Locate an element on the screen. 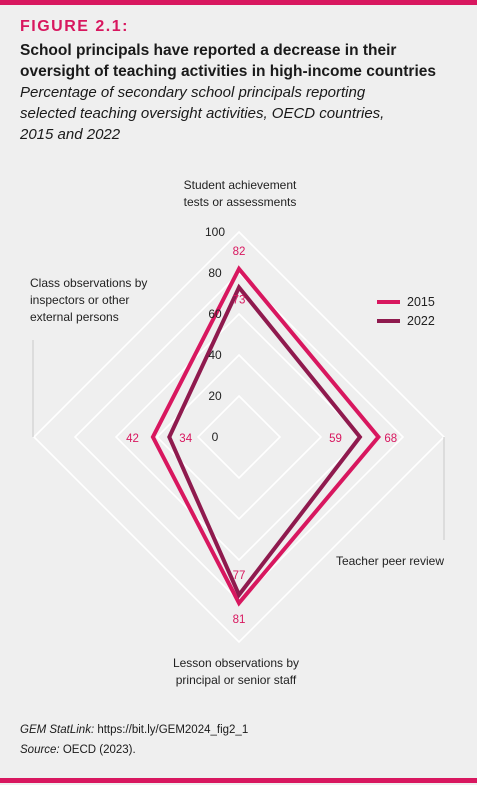  tick-label: 60 is located at coordinates (215, 314).